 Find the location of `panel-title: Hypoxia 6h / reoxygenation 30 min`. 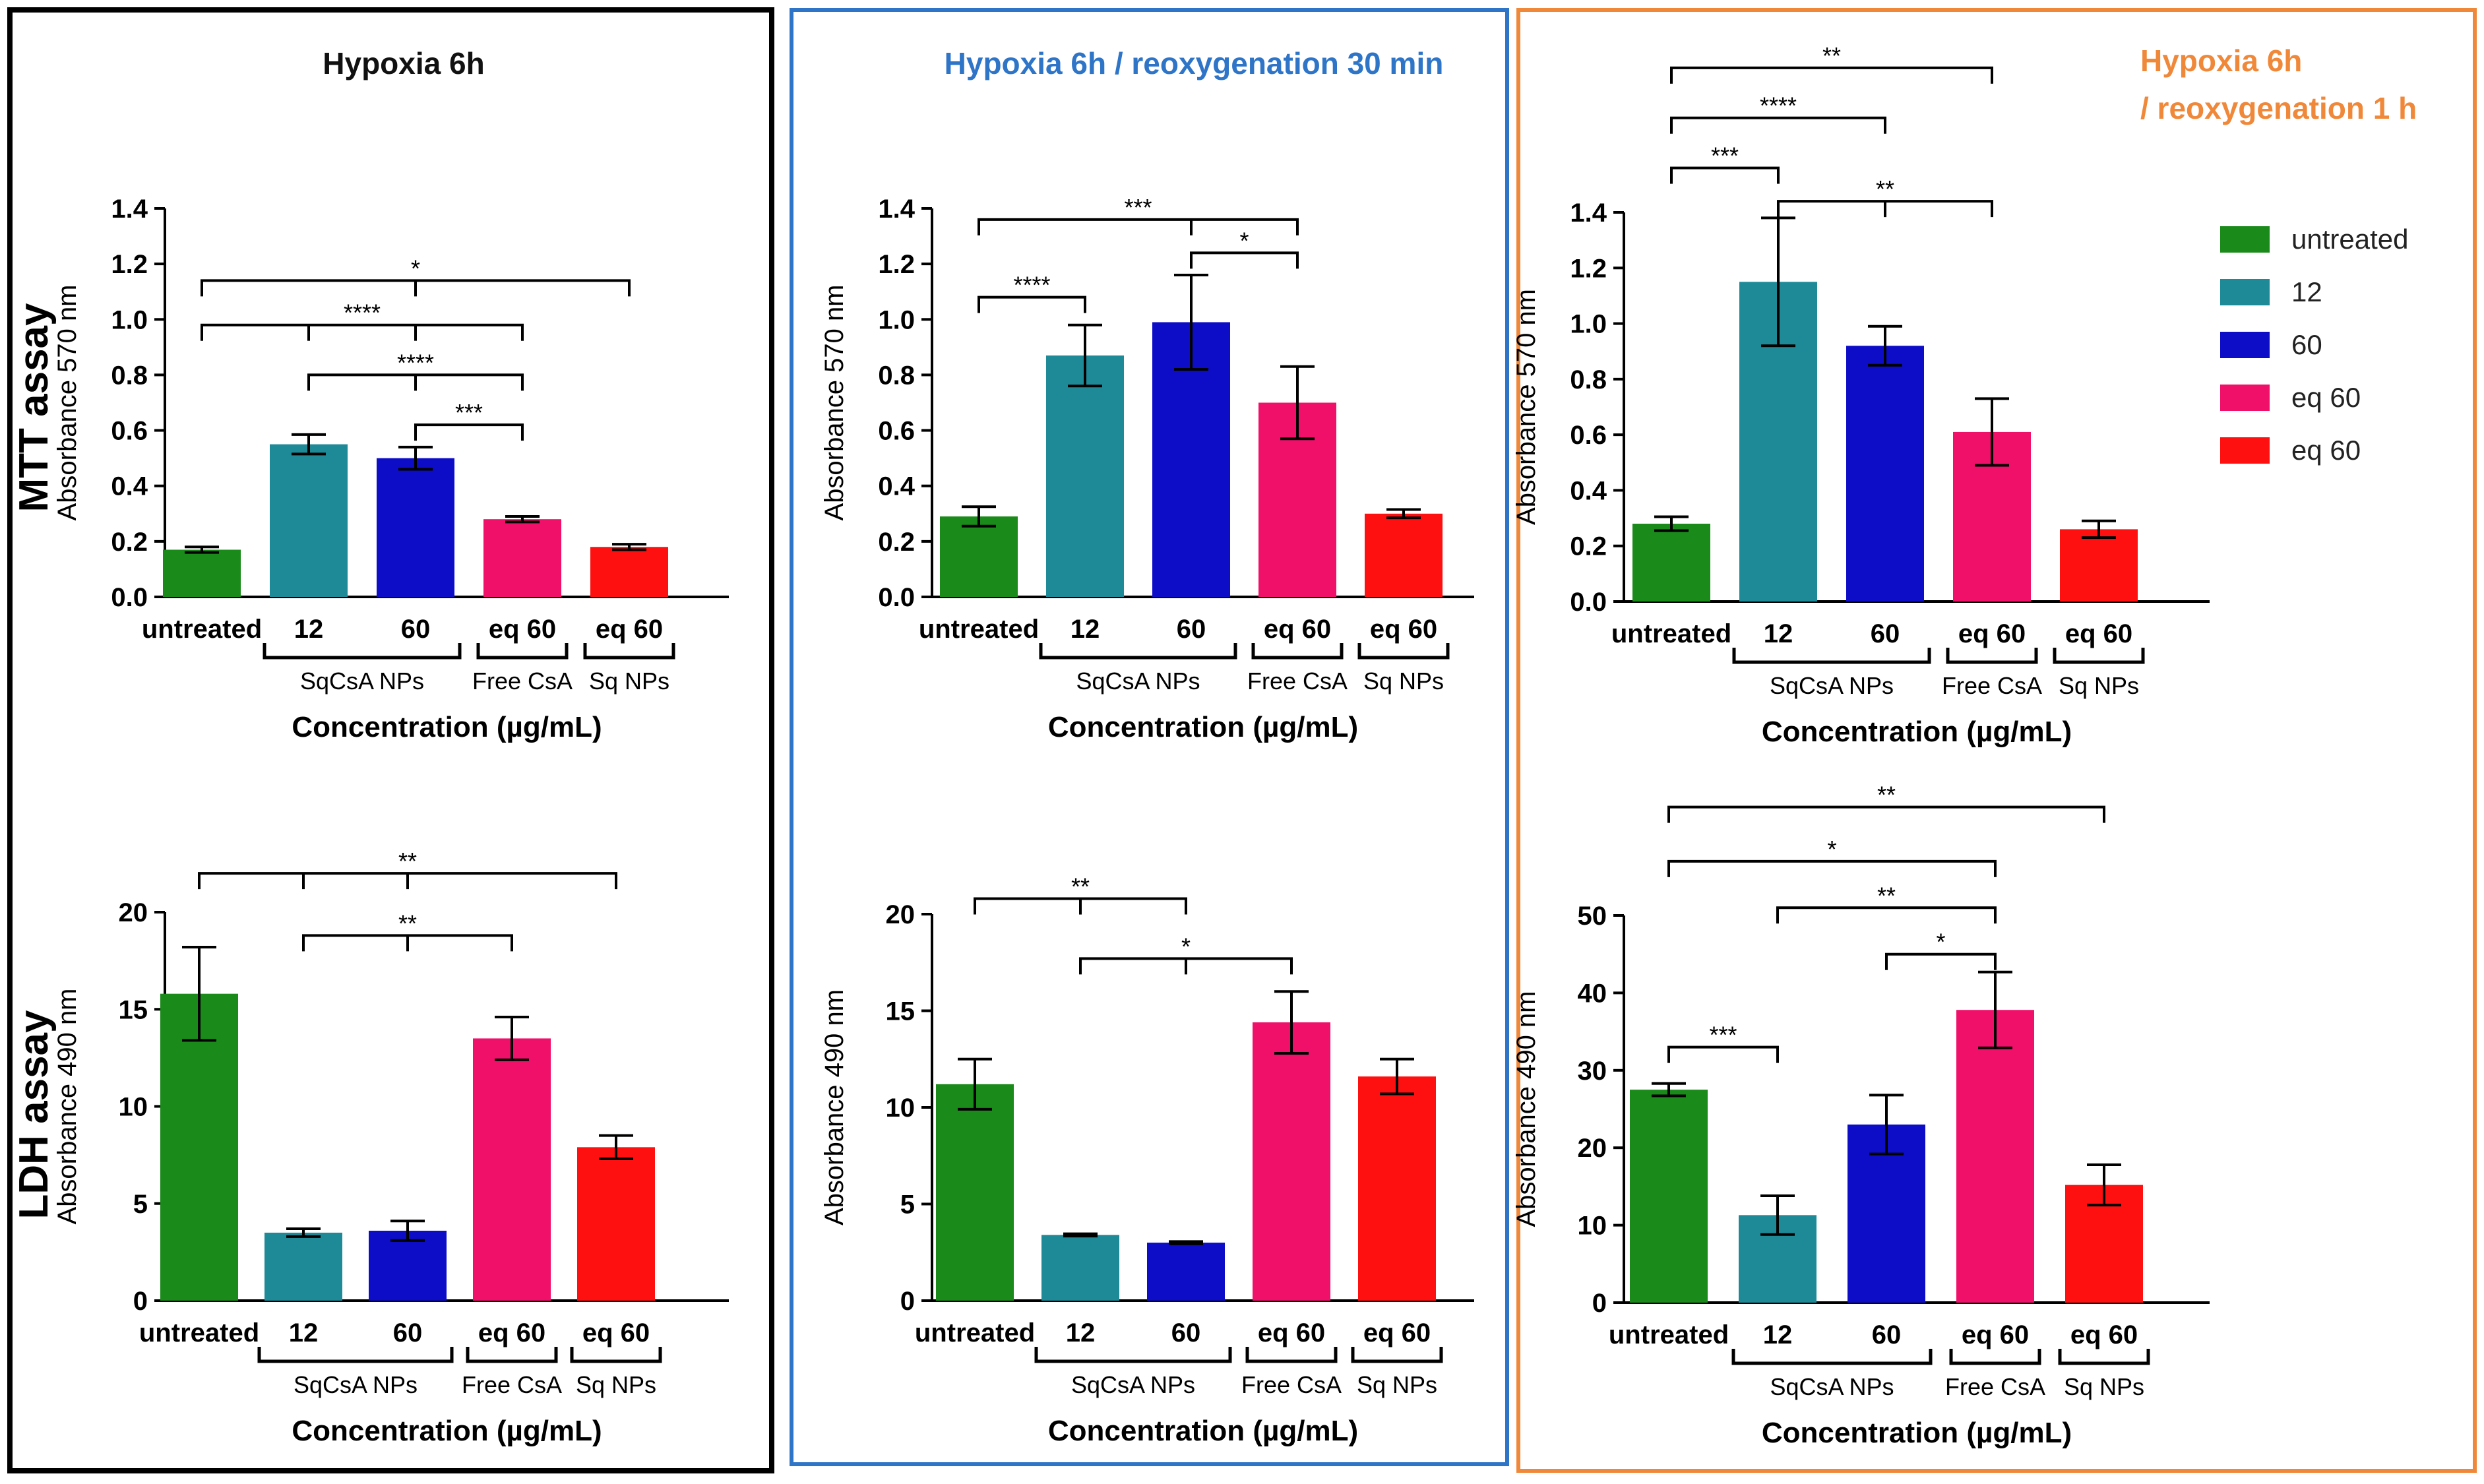

panel-title: Hypoxia 6h / reoxygenation 30 min is located at coordinates (1194, 63).